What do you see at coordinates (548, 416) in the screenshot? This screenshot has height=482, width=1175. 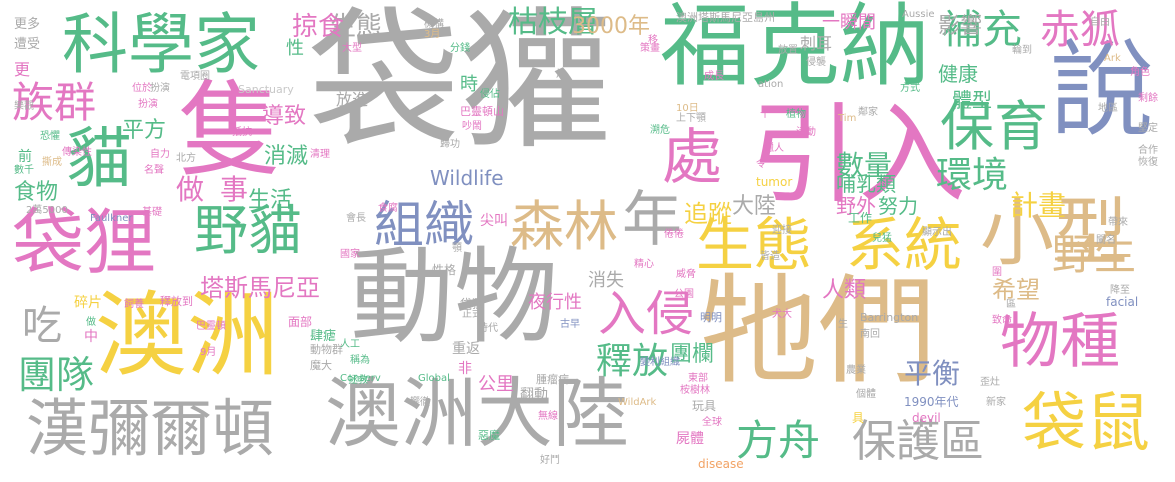 I see `cloud-word: 無線` at bounding box center [548, 416].